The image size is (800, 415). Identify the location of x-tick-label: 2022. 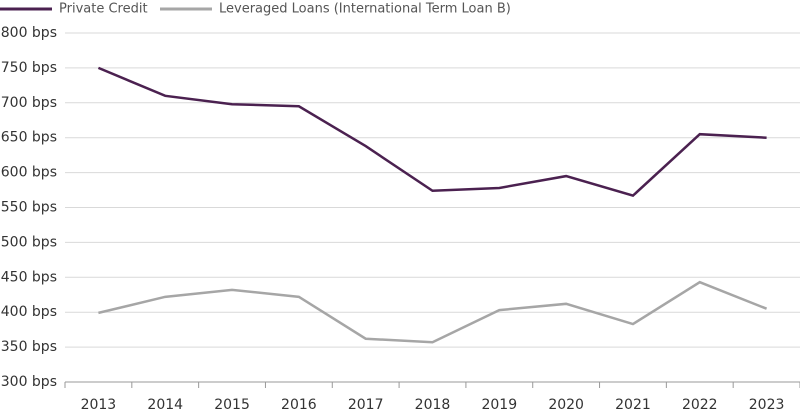
(700, 405).